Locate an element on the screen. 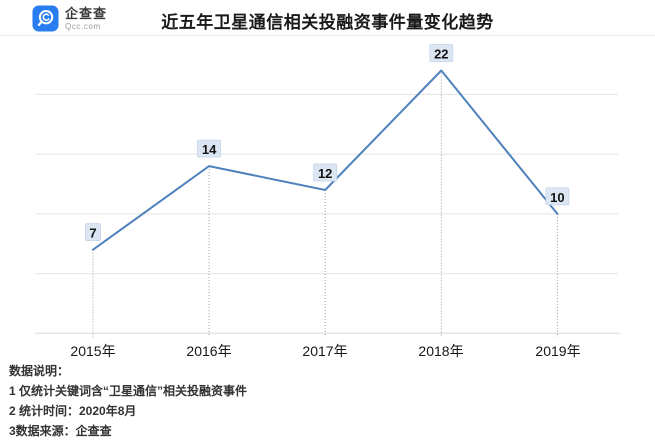 The width and height of the screenshot is (655, 443). footnote-item: 1 仅统计关键词含“卫星通信”相关投融资事件 is located at coordinates (128, 391).